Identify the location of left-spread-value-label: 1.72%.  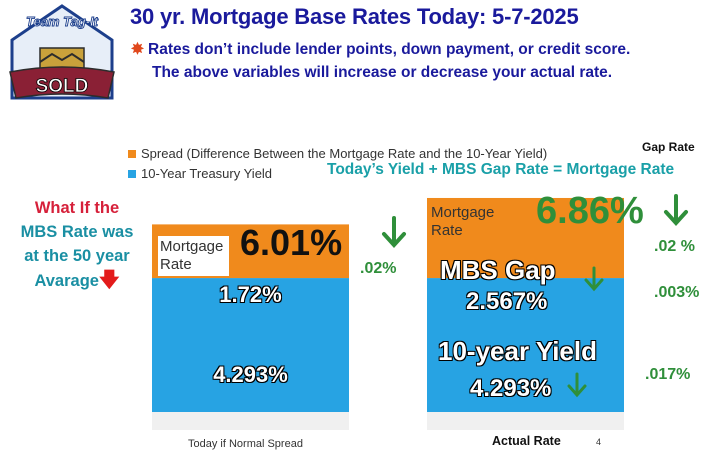
(250, 294).